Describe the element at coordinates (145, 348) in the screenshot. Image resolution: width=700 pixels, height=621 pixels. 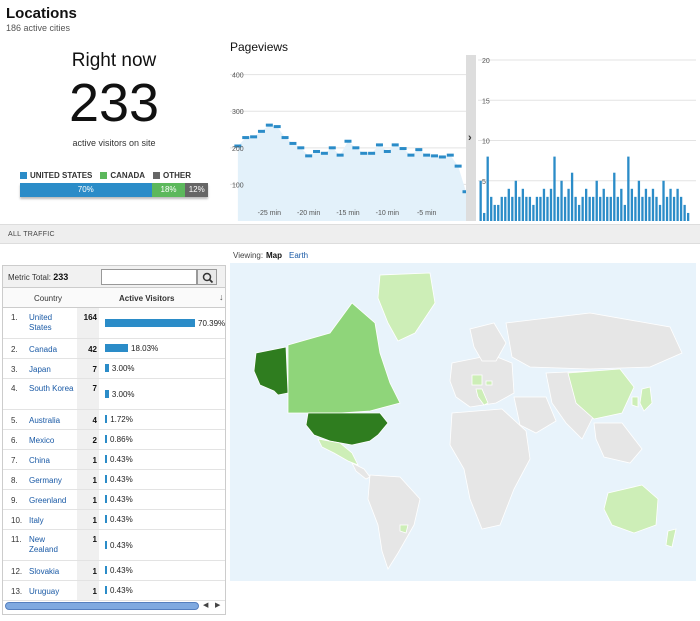
I see `visitor-percent: 18.03%` at that location.